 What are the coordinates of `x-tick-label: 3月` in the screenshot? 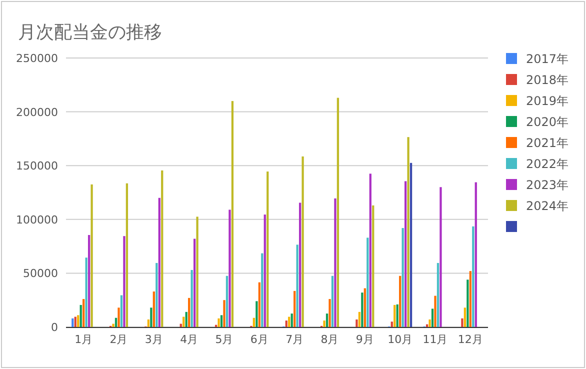 It's located at (153, 339).